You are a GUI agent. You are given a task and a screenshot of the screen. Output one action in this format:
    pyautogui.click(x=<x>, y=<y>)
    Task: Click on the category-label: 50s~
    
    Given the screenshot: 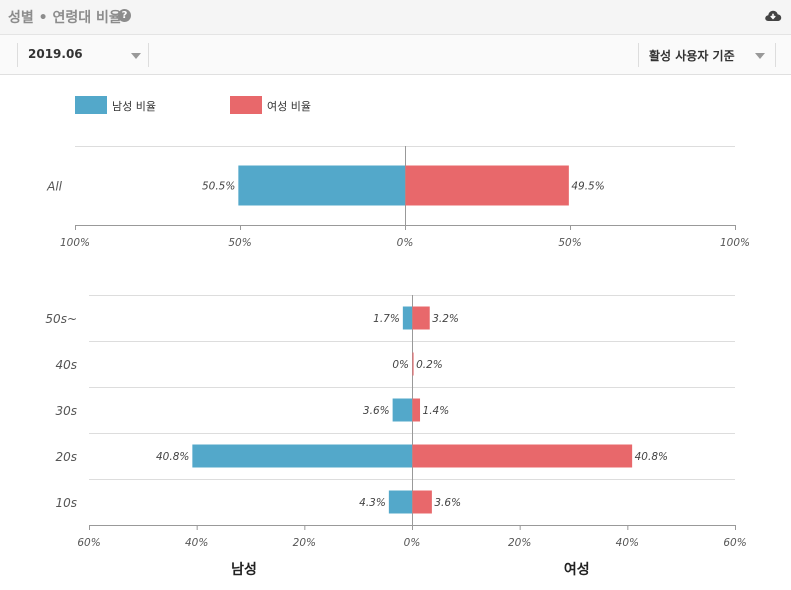 What is the action you would take?
    pyautogui.click(x=61, y=319)
    